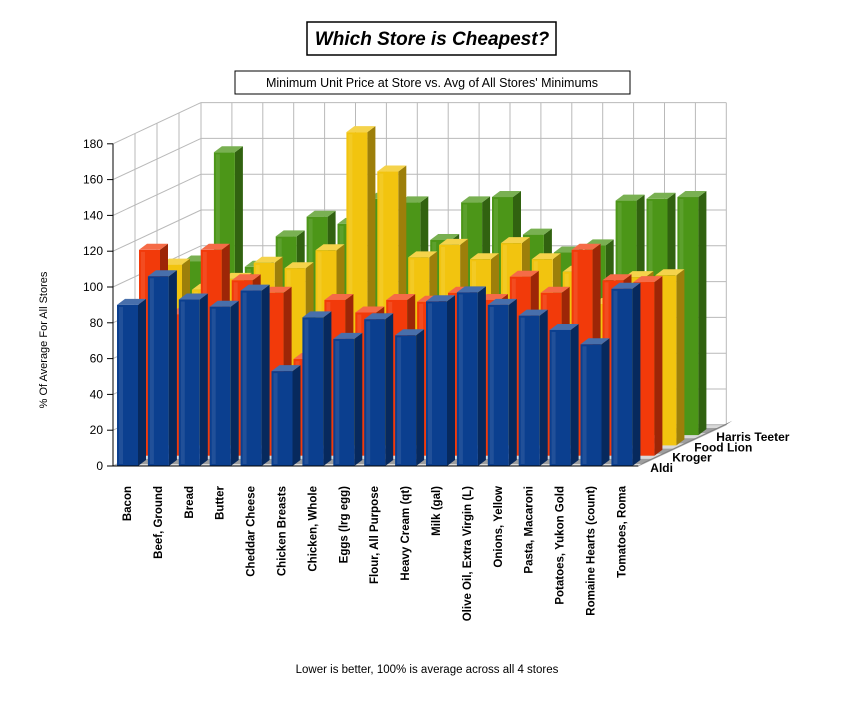 The width and height of the screenshot is (866, 701). What do you see at coordinates (685, 443) in the screenshot?
I see `floor-edge` at bounding box center [685, 443].